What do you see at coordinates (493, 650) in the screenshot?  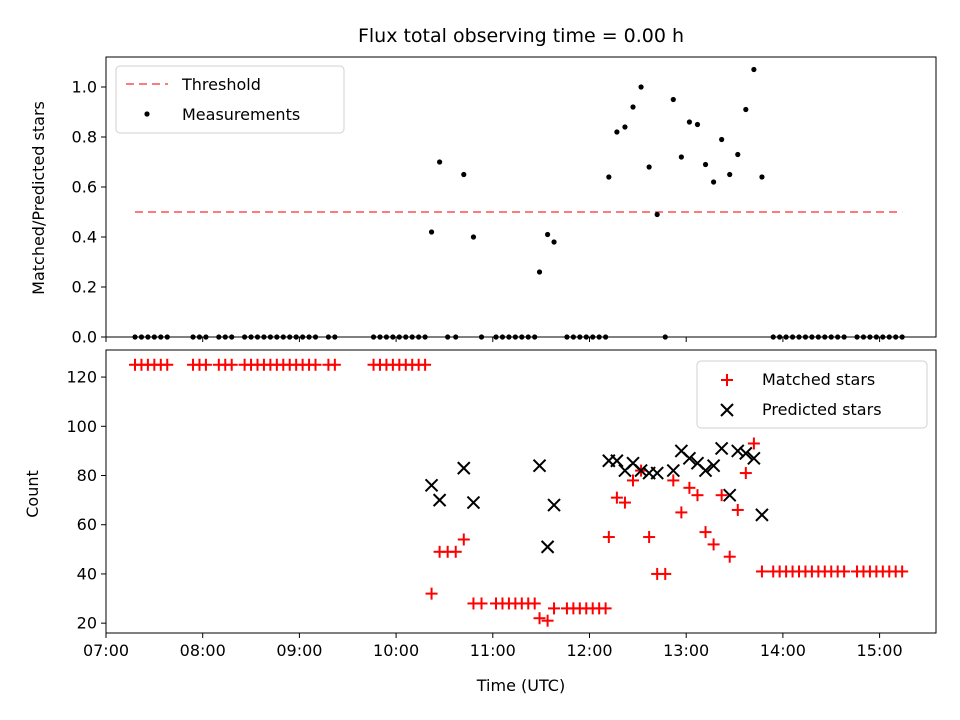 I see `x-tick-label: 11:00` at bounding box center [493, 650].